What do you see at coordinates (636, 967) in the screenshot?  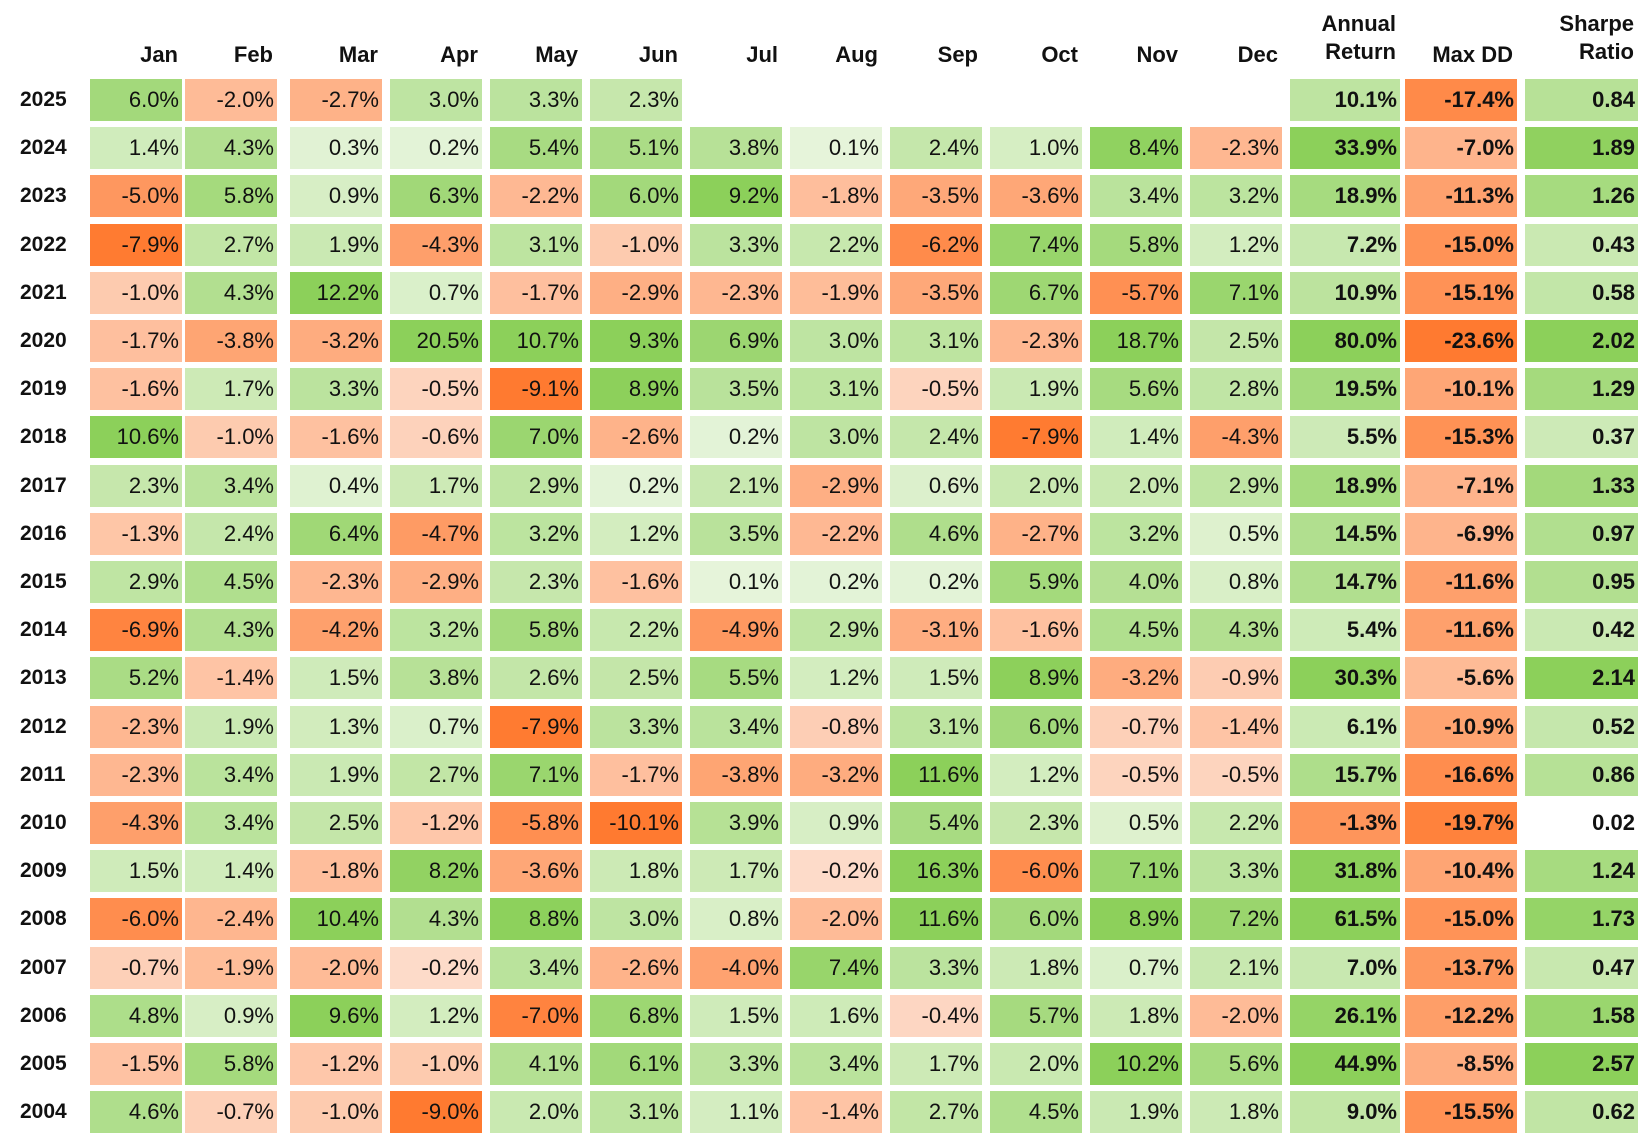 I see `month-cell-jun: -2.6%` at bounding box center [636, 967].